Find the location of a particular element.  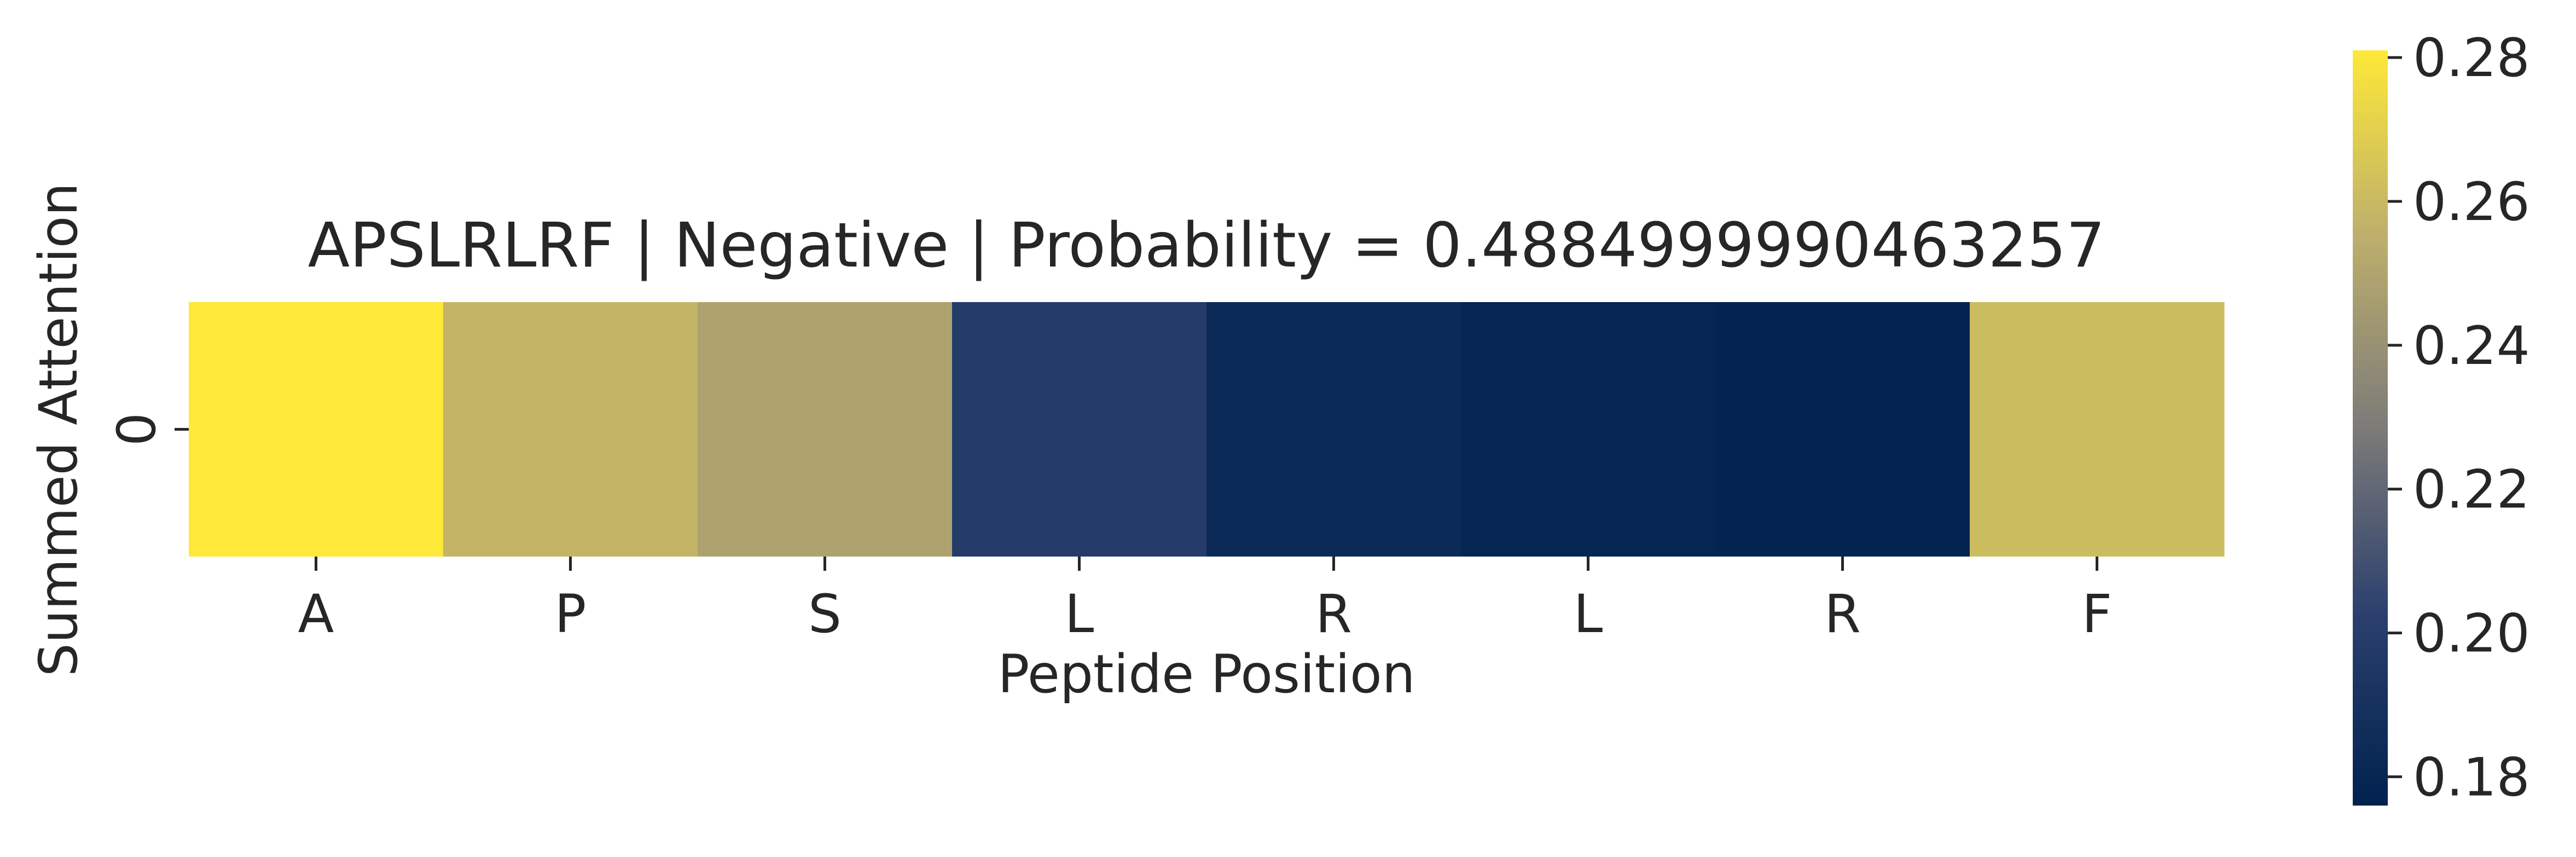

x-tick-label: P is located at coordinates (571, 614).